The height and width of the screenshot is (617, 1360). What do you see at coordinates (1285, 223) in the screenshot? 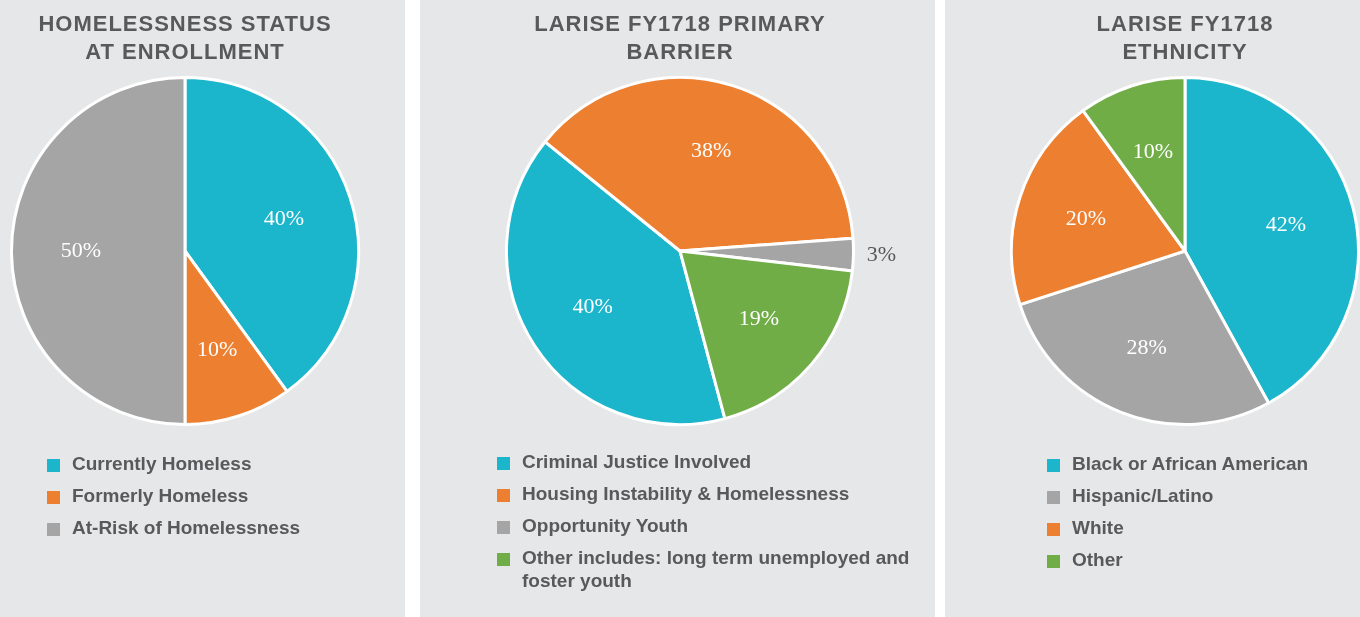
I see `data-label: 42%` at bounding box center [1285, 223].